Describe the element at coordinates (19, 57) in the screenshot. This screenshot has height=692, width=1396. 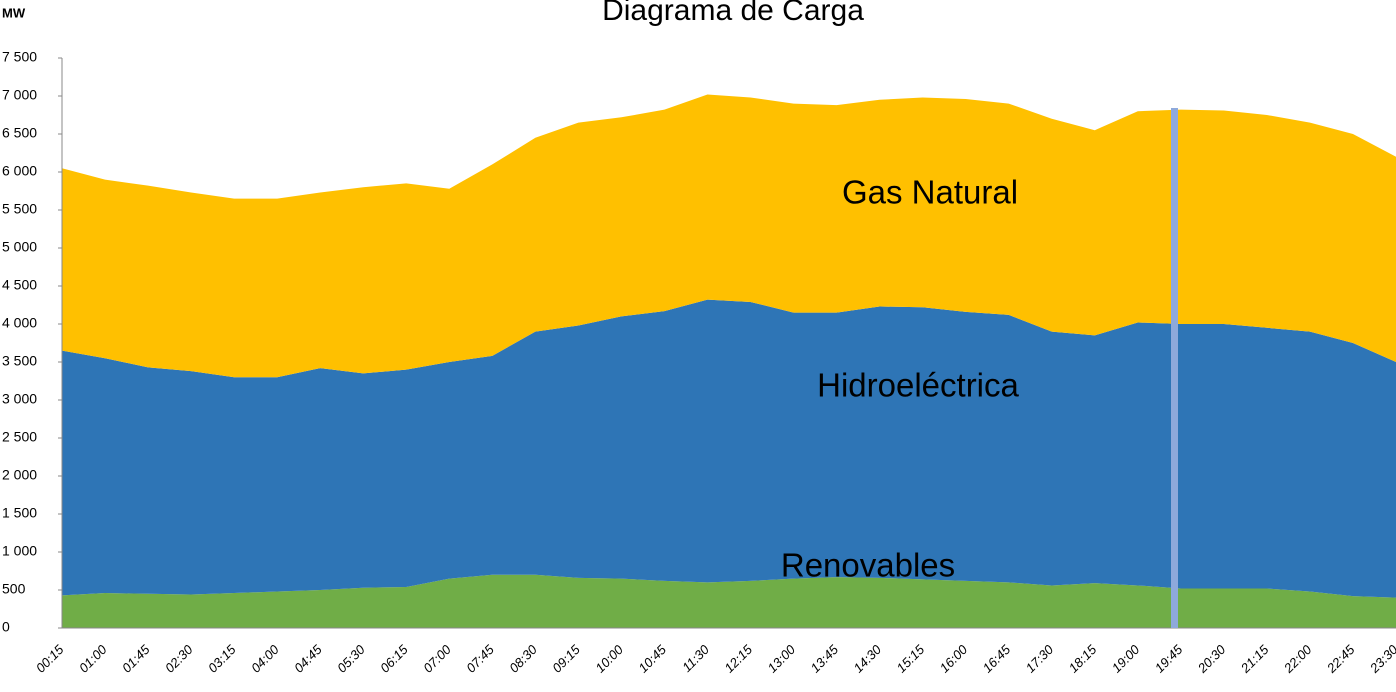
I see `y-tick-label: 7 500` at that location.